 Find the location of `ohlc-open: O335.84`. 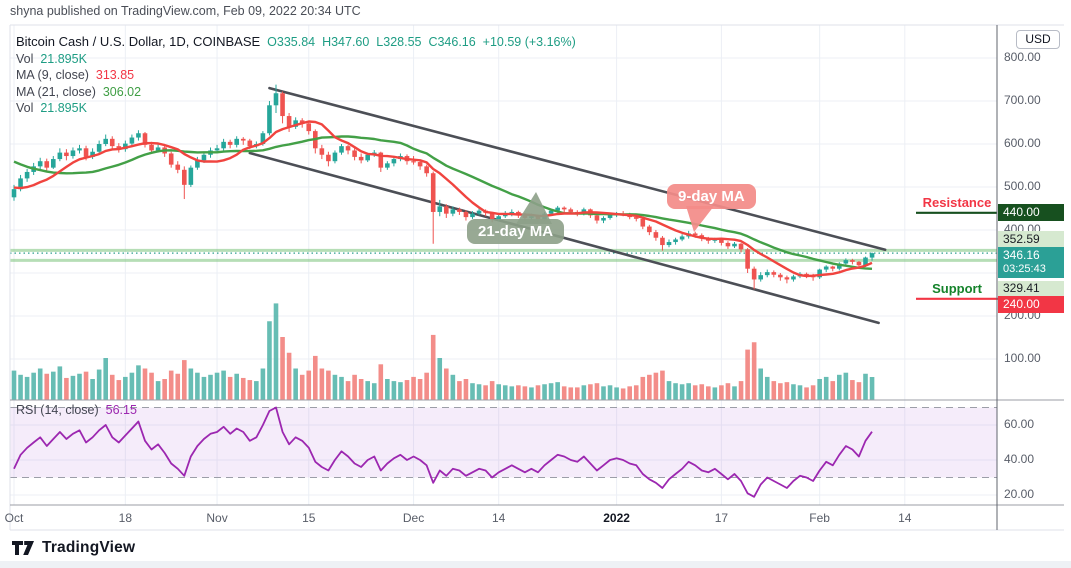

ohlc-open: O335.84 is located at coordinates (291, 42).